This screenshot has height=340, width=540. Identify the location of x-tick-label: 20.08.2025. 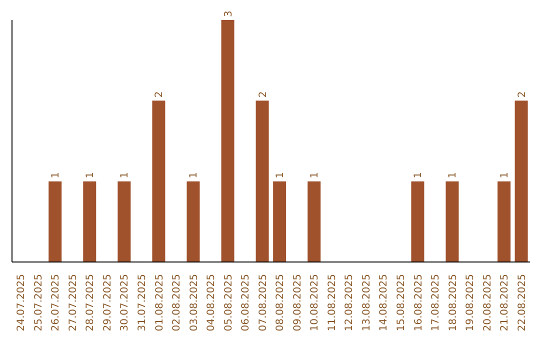
(488, 303).